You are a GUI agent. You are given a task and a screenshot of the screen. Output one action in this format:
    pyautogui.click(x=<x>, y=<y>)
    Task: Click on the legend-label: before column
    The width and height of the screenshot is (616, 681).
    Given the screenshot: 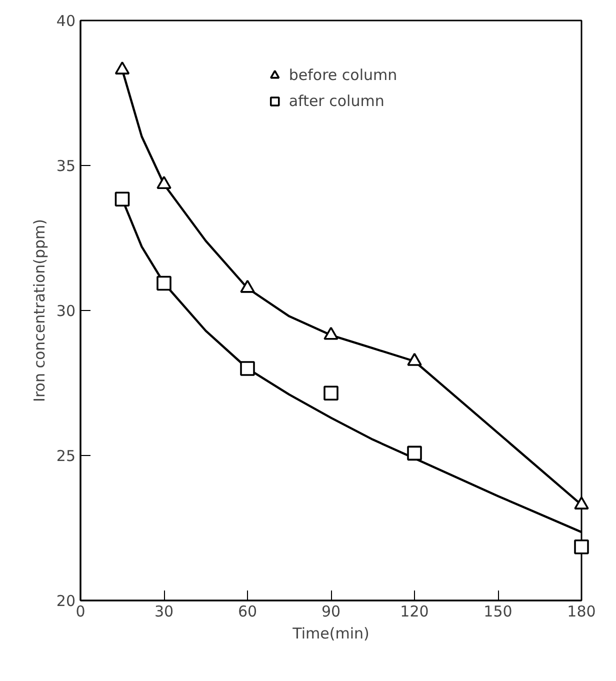 What is the action you would take?
    pyautogui.click(x=343, y=75)
    